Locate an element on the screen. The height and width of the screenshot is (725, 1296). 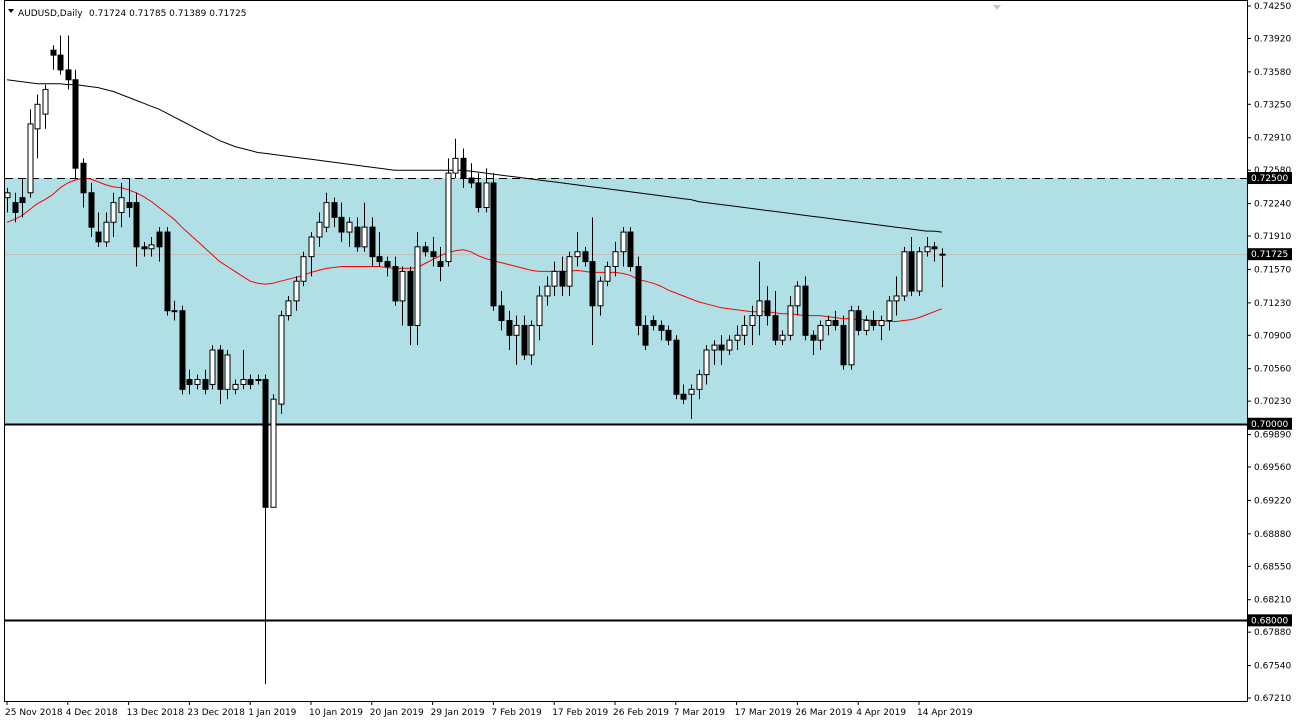
price-tick-label: 0.69220 is located at coordinates (1272, 501).